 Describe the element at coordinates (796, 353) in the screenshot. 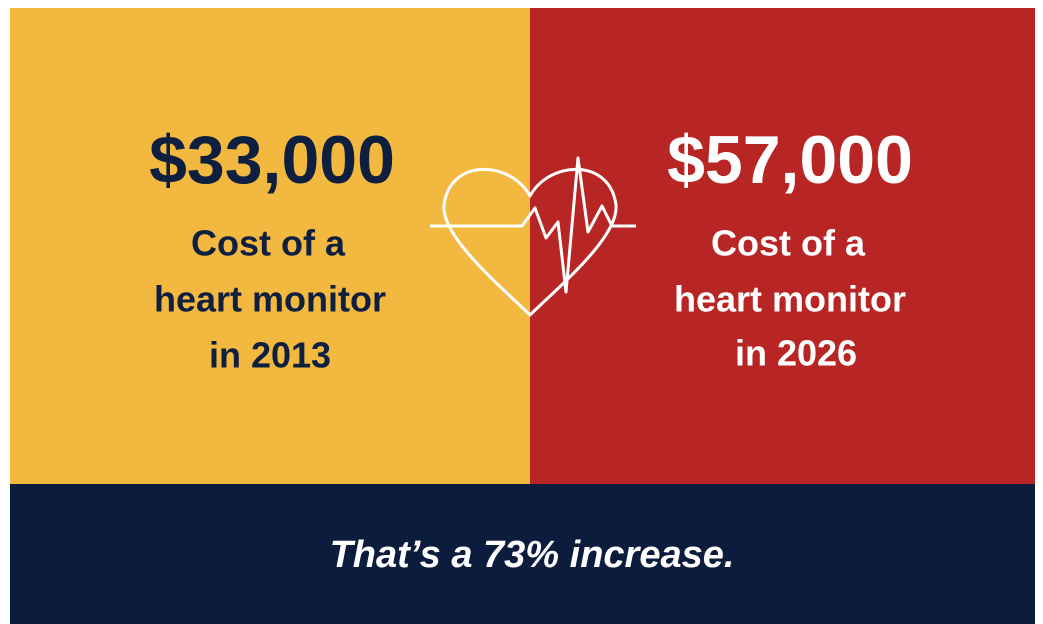

I see `right-line: in 2026` at that location.